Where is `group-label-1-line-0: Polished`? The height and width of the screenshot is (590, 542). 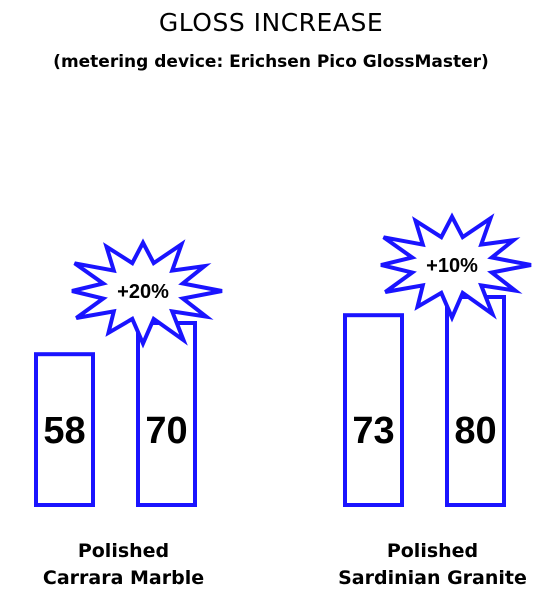 group-label-1-line-0: Polished is located at coordinates (432, 551).